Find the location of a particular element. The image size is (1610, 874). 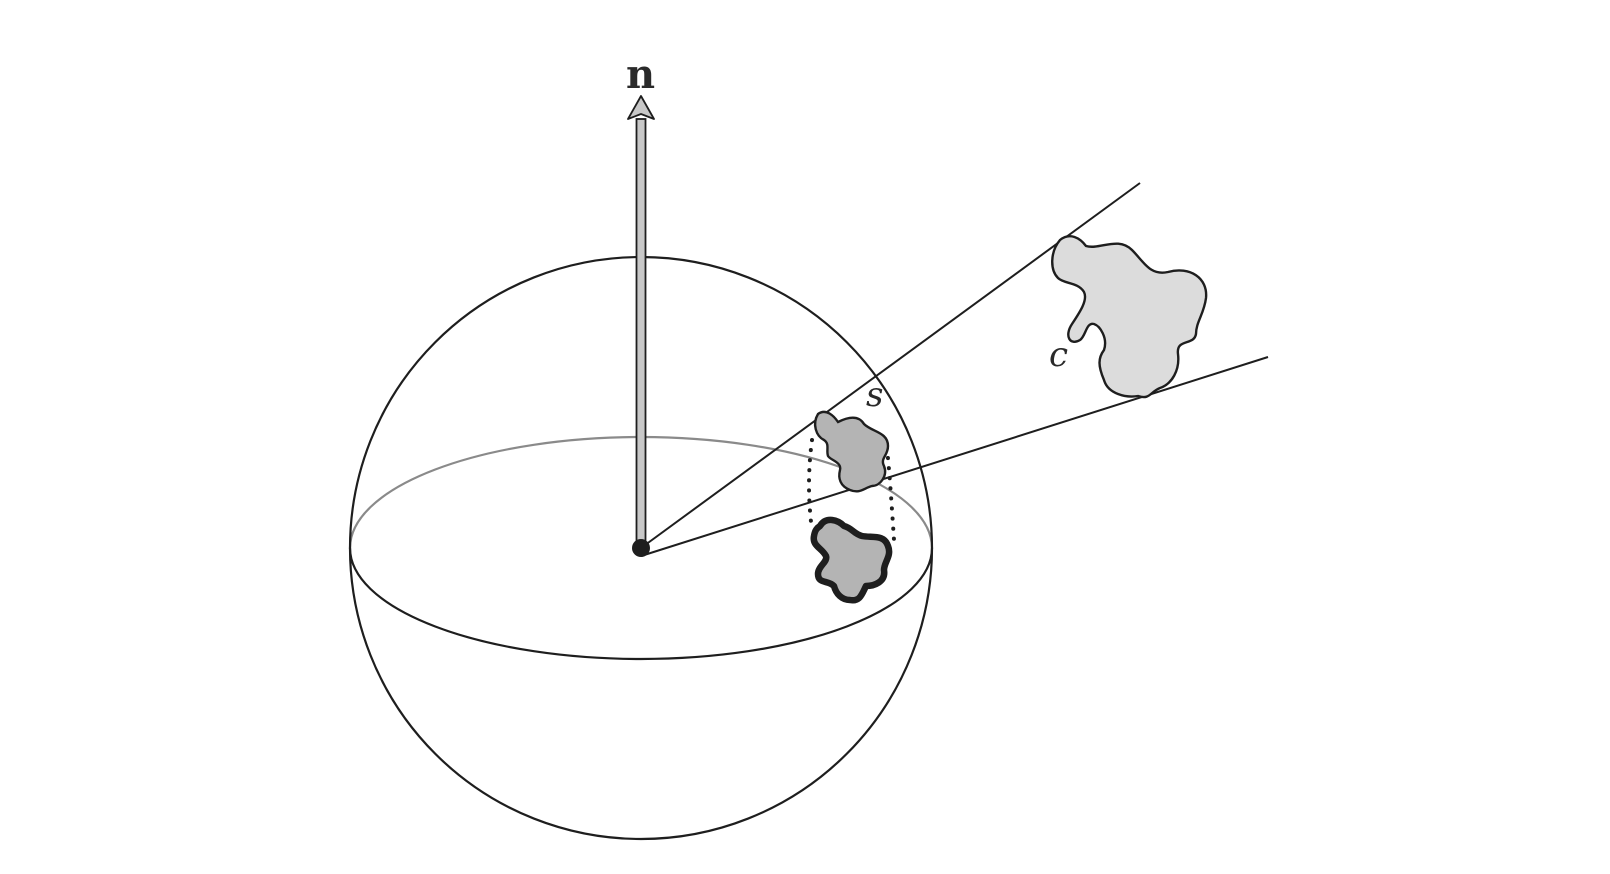

sphere-center-point is located at coordinates (641, 548).